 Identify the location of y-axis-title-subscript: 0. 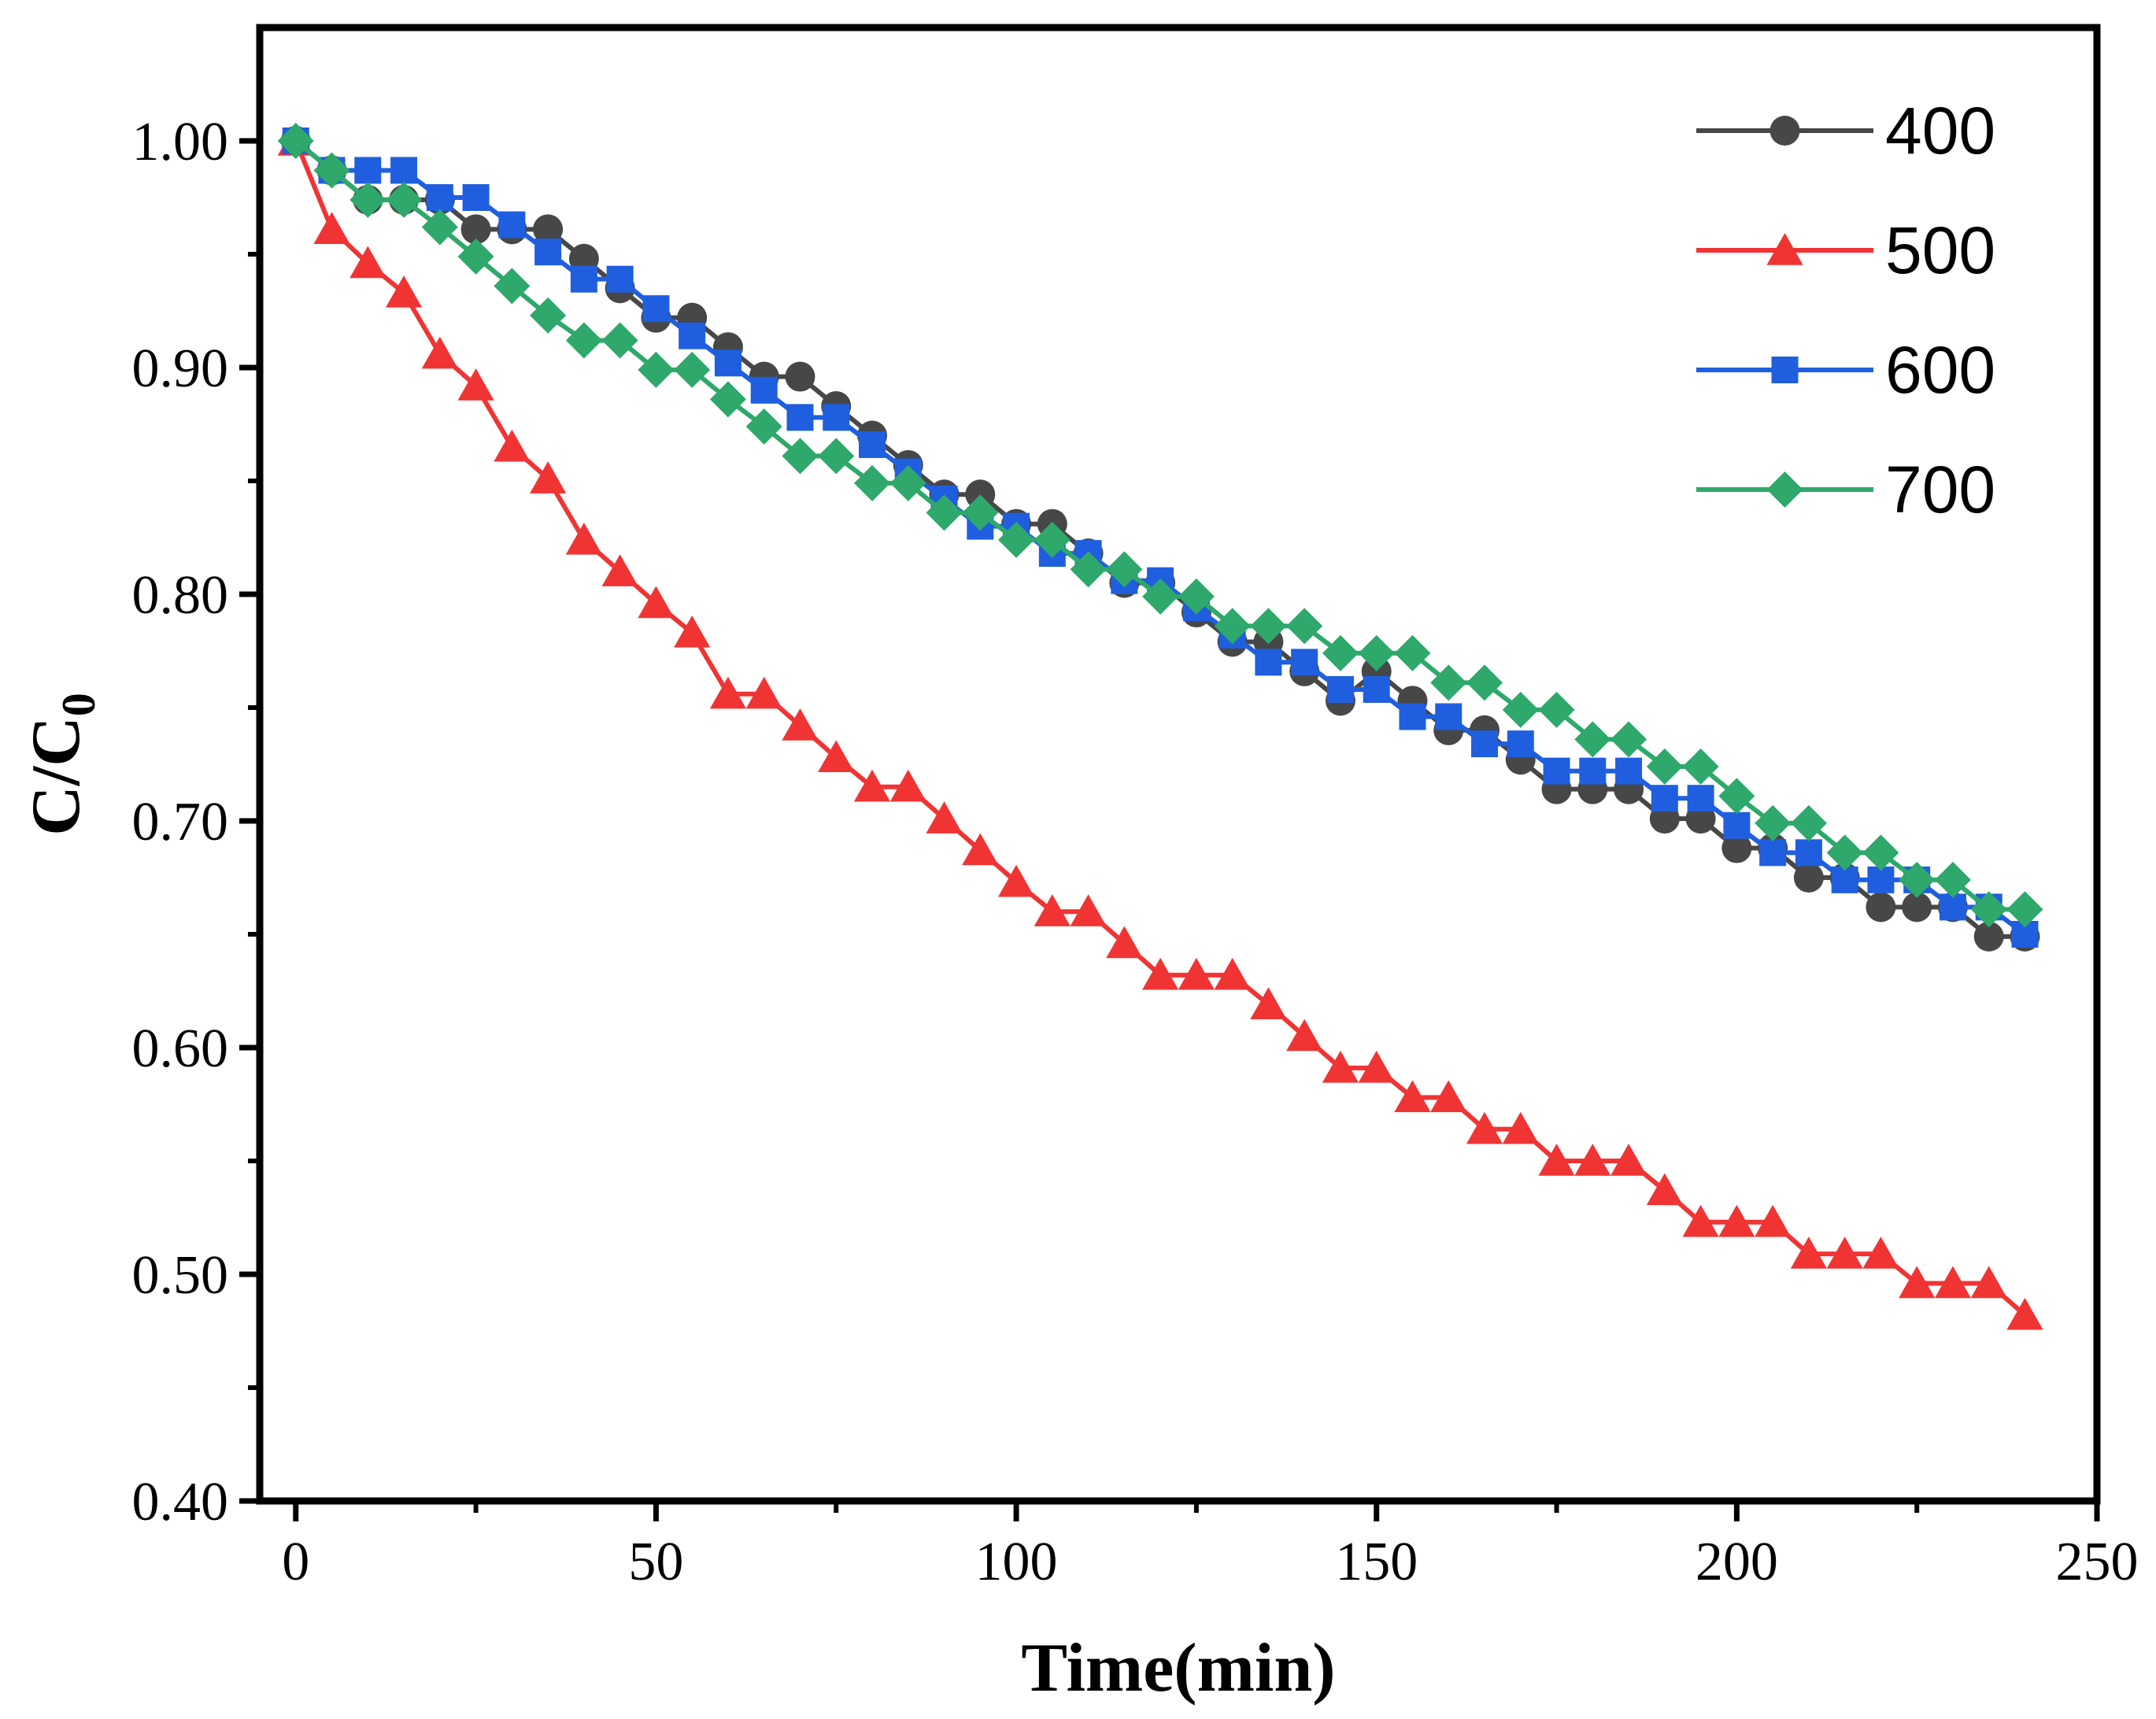
(79, 704).